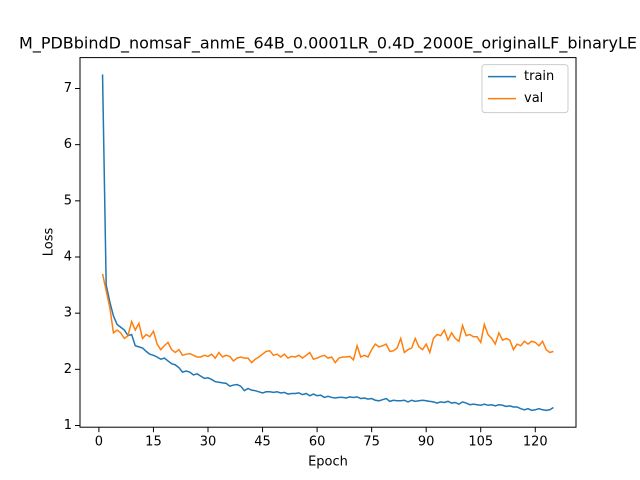 The width and height of the screenshot is (640, 480). I want to click on y-tick-label: 3, so click(68, 313).